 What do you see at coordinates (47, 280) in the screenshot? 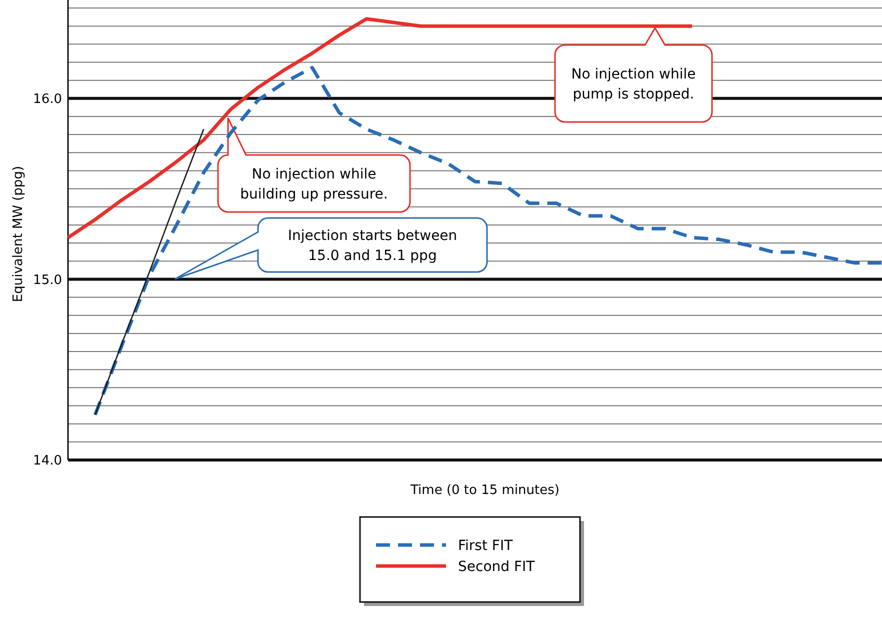
I see `y-tick-label: 15.0` at bounding box center [47, 280].